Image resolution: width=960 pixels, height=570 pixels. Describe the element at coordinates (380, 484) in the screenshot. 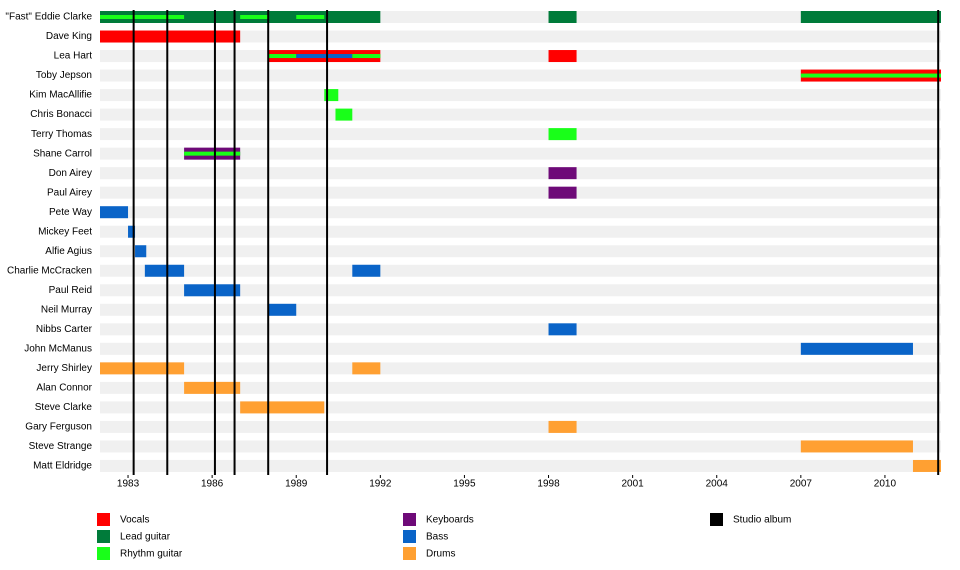

I see `x-tick-label: 1992` at that location.